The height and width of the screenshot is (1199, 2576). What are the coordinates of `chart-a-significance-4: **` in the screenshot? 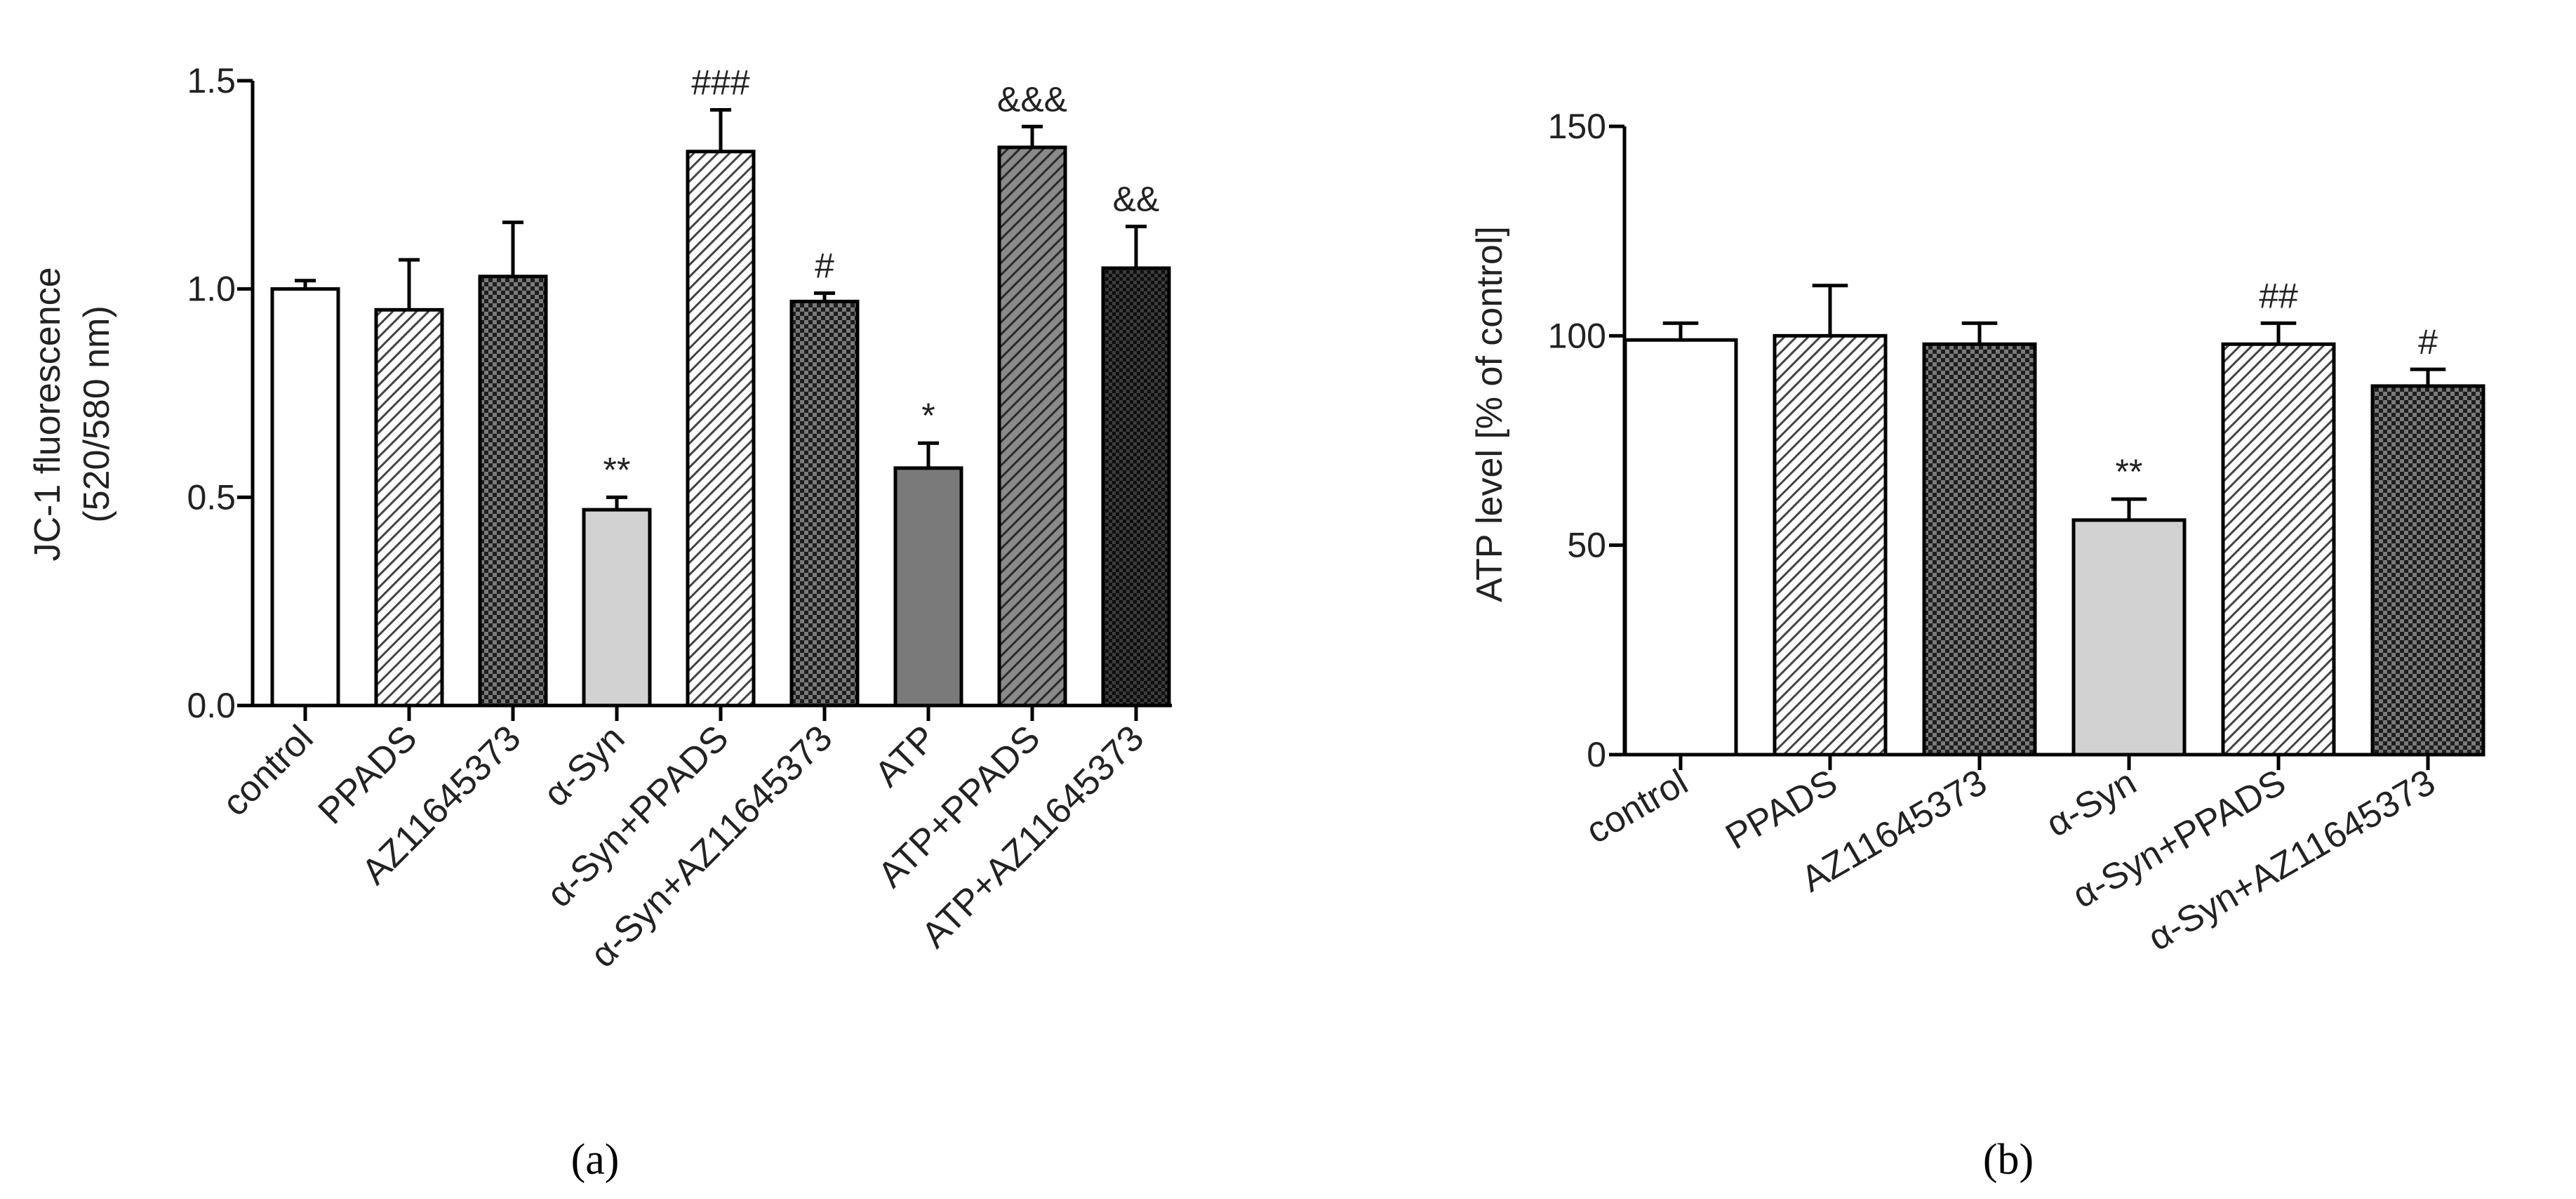 It's located at (617, 469).